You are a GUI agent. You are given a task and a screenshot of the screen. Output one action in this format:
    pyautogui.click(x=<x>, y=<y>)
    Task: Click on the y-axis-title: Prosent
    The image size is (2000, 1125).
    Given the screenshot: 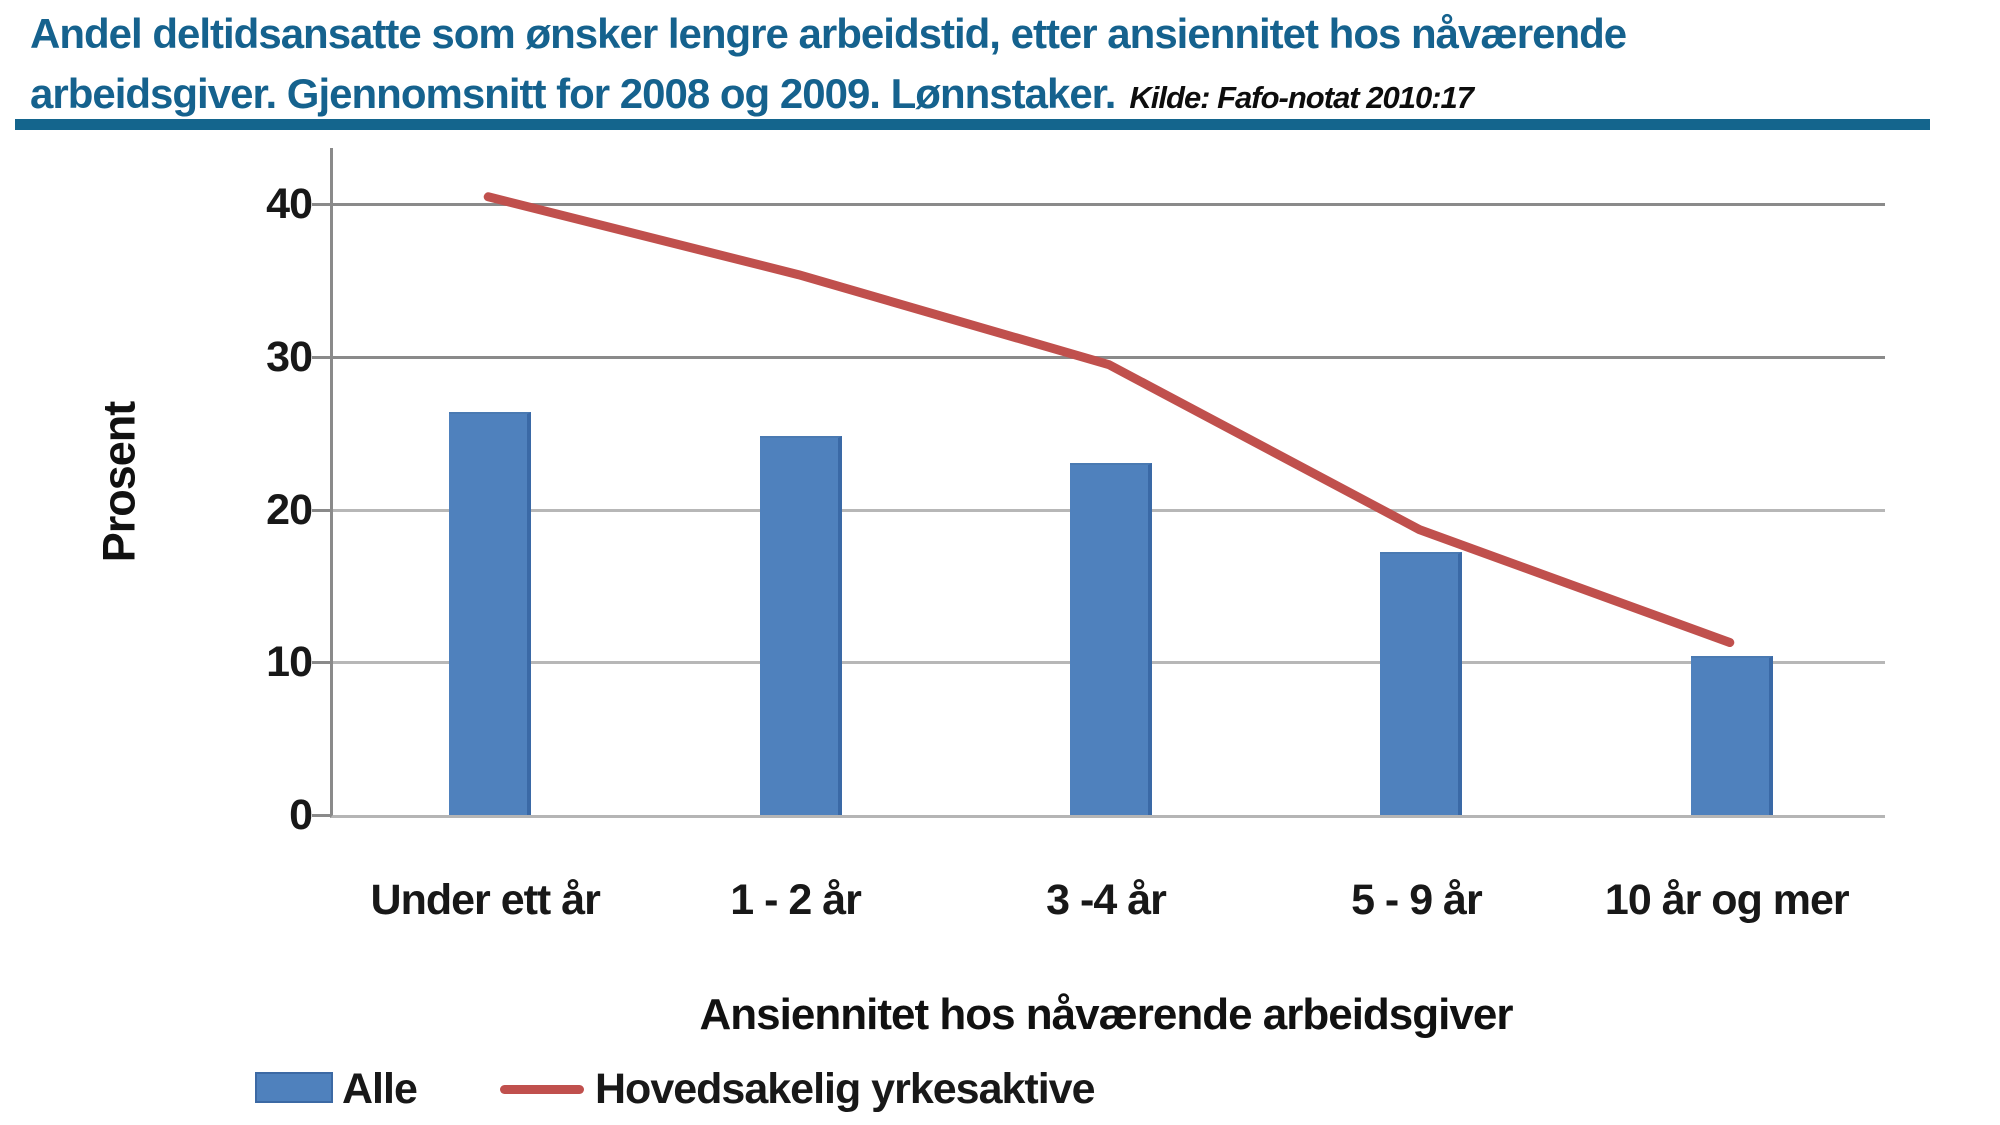 What is the action you would take?
    pyautogui.click(x=119, y=481)
    